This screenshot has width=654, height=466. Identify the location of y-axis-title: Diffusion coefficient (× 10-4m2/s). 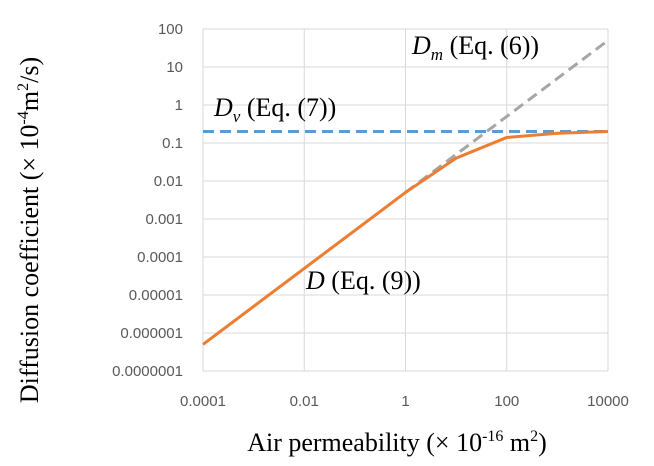
(29, 230).